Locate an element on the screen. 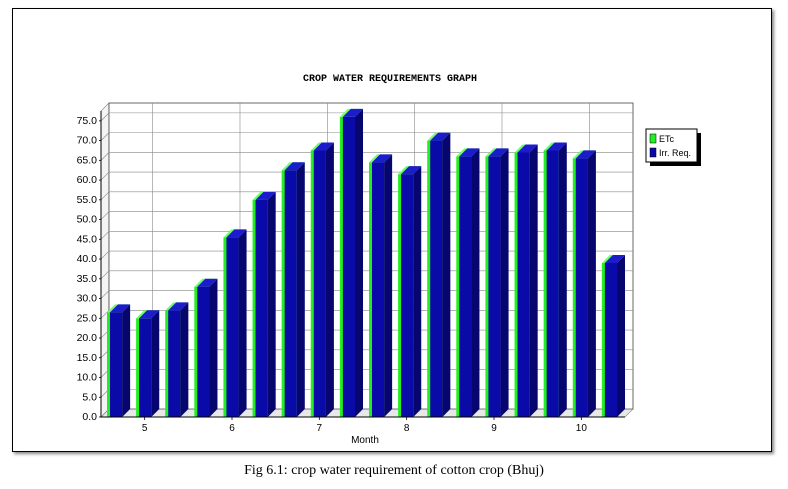 Image resolution: width=788 pixels, height=489 pixels. x-tick-label: 8 is located at coordinates (407, 428).